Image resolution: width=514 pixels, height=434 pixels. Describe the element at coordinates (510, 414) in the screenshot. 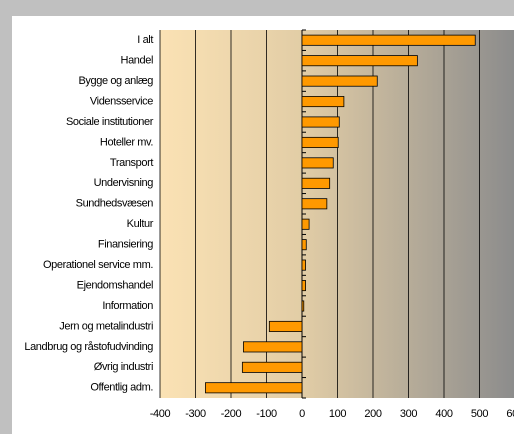

I see `x-tick-label: 600` at that location.